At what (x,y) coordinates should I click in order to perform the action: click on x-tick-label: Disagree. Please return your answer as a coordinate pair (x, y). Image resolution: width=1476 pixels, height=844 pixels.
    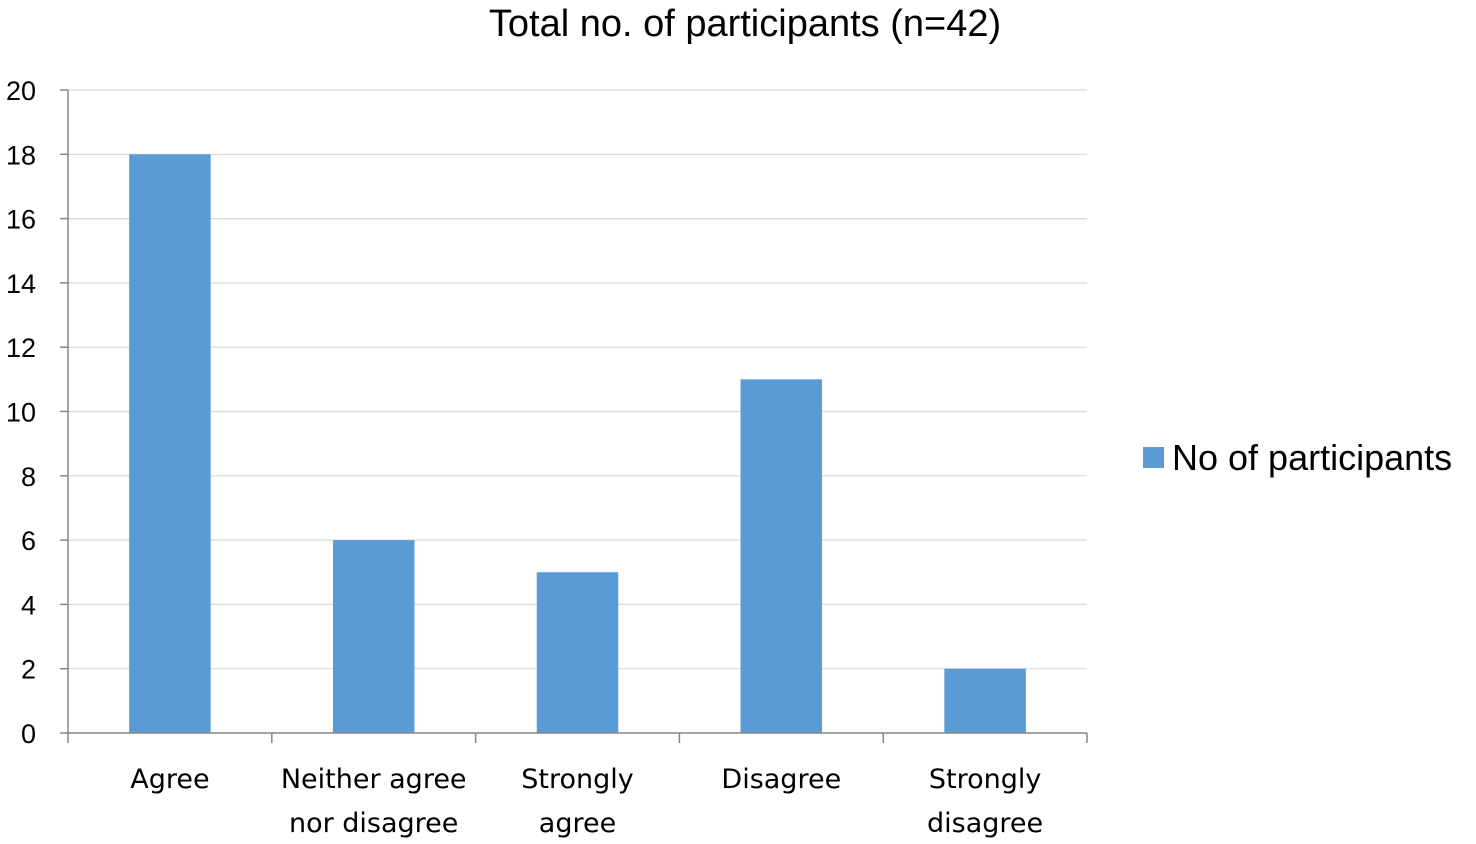
    Looking at the image, I should click on (781, 779).